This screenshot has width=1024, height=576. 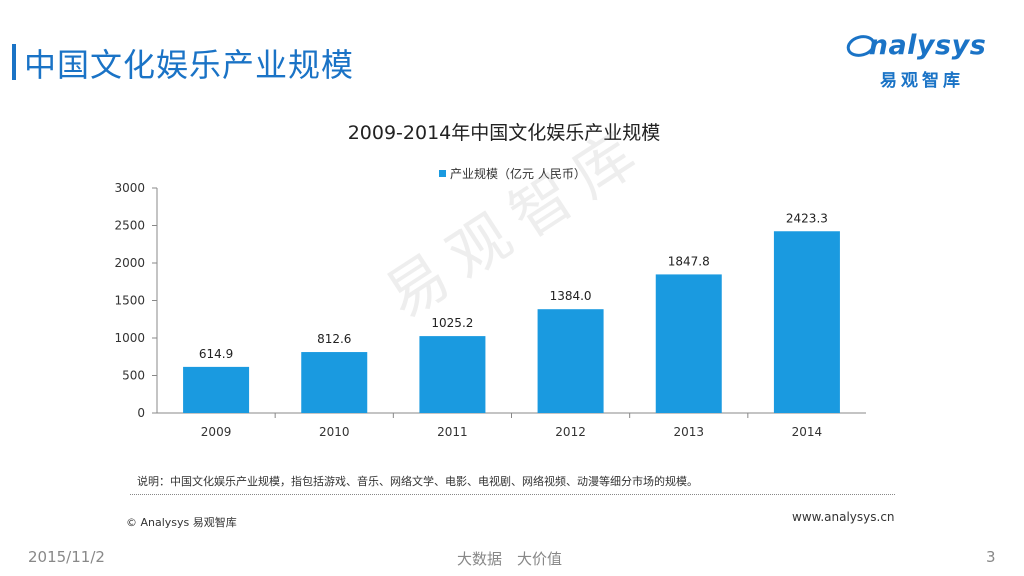 I want to click on title-accent-bar, so click(x=14, y=62).